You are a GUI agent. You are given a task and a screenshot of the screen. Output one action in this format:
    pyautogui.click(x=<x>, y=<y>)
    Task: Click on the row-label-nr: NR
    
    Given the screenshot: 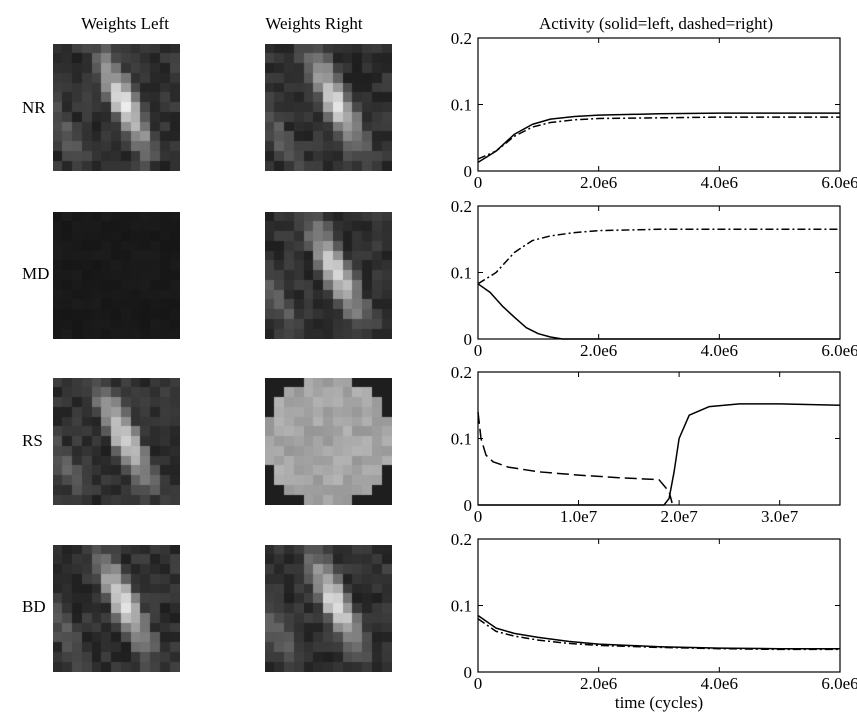 What is the action you would take?
    pyautogui.click(x=34, y=107)
    